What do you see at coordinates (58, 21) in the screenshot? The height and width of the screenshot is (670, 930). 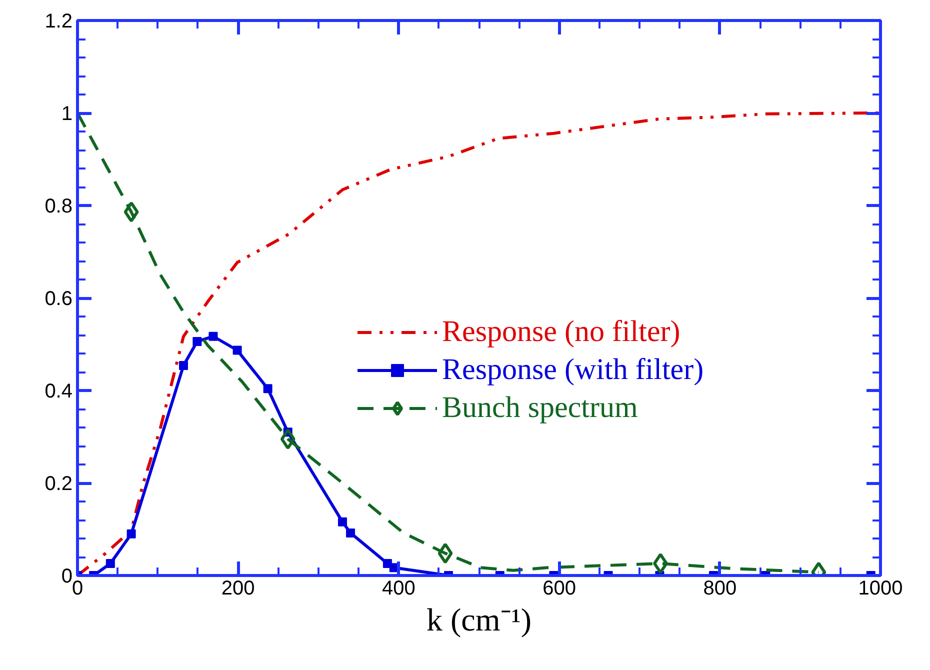 I see `y-tick-label: 1.2` at bounding box center [58, 21].